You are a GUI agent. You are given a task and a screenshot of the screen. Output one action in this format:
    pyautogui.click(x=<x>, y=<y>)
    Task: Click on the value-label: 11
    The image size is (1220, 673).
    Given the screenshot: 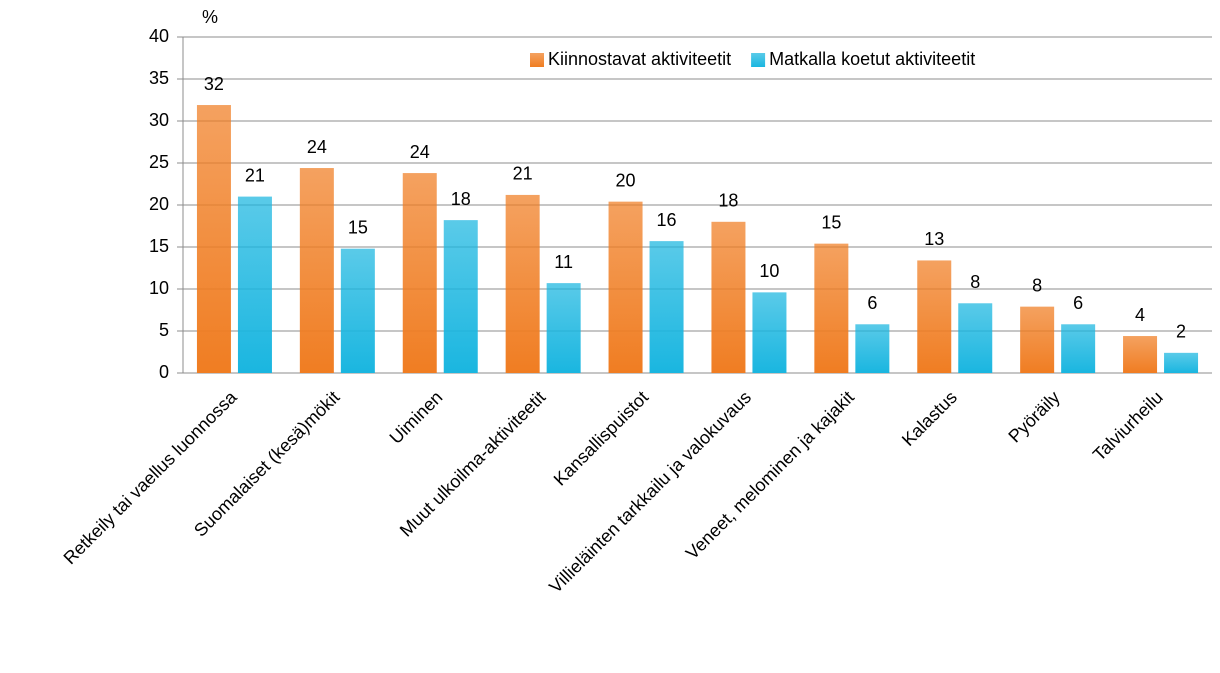 What is the action you would take?
    pyautogui.click(x=563, y=262)
    